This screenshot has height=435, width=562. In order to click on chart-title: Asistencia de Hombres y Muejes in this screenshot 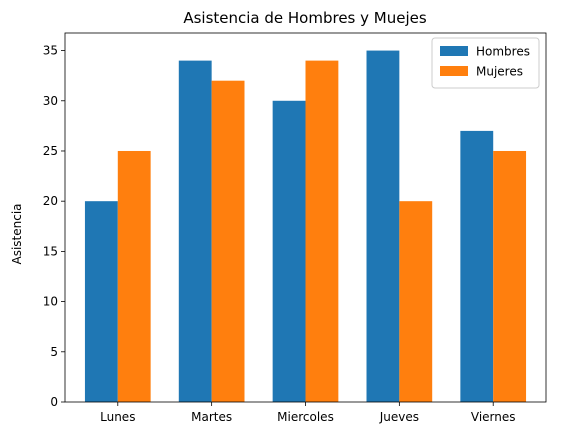, I will do `click(305, 18)`.